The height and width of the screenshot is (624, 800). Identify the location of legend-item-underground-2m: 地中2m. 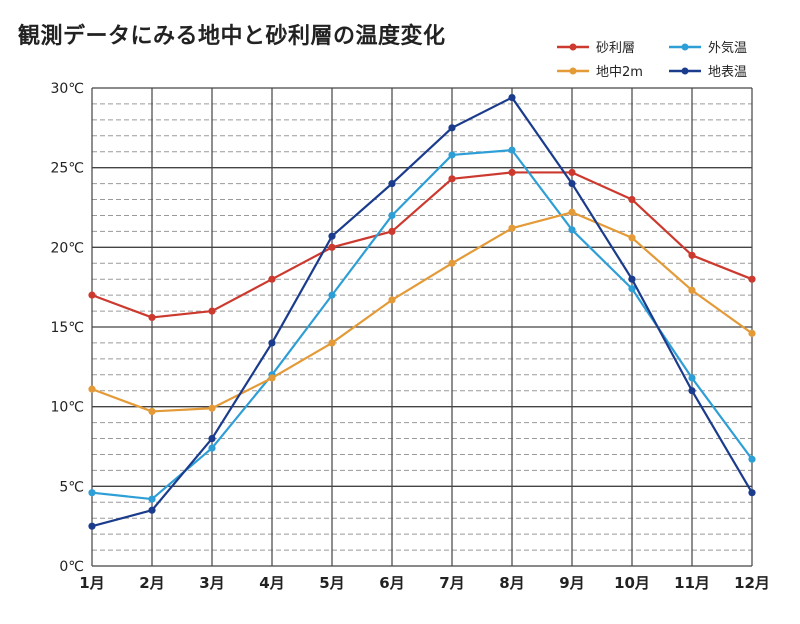
(599, 70).